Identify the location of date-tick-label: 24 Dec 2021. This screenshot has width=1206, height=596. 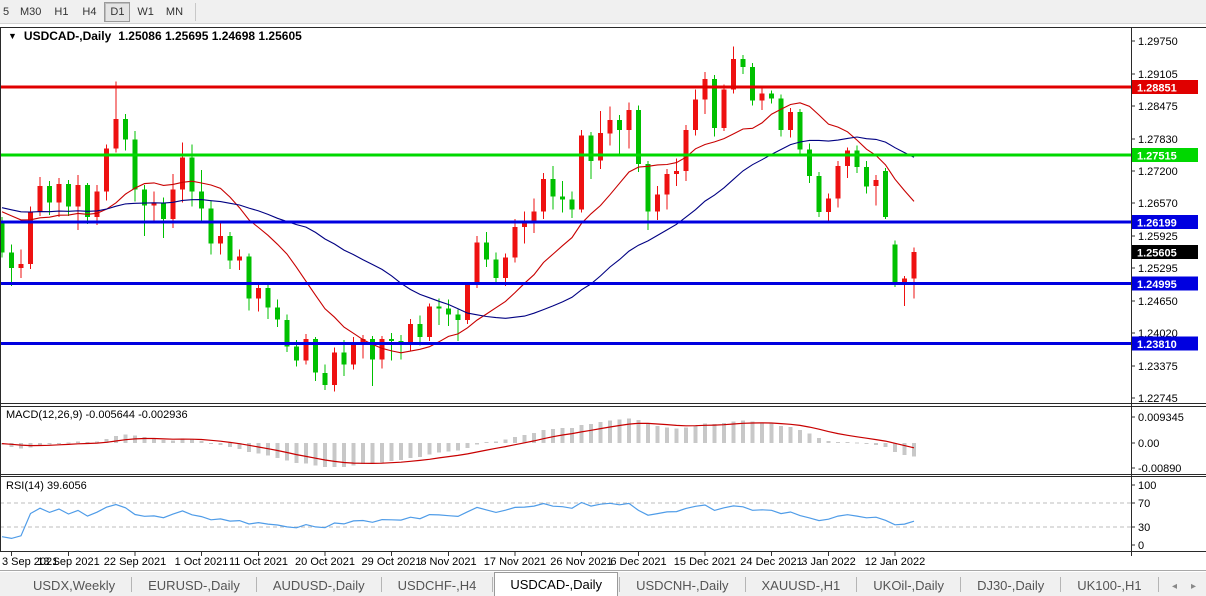
(771, 562).